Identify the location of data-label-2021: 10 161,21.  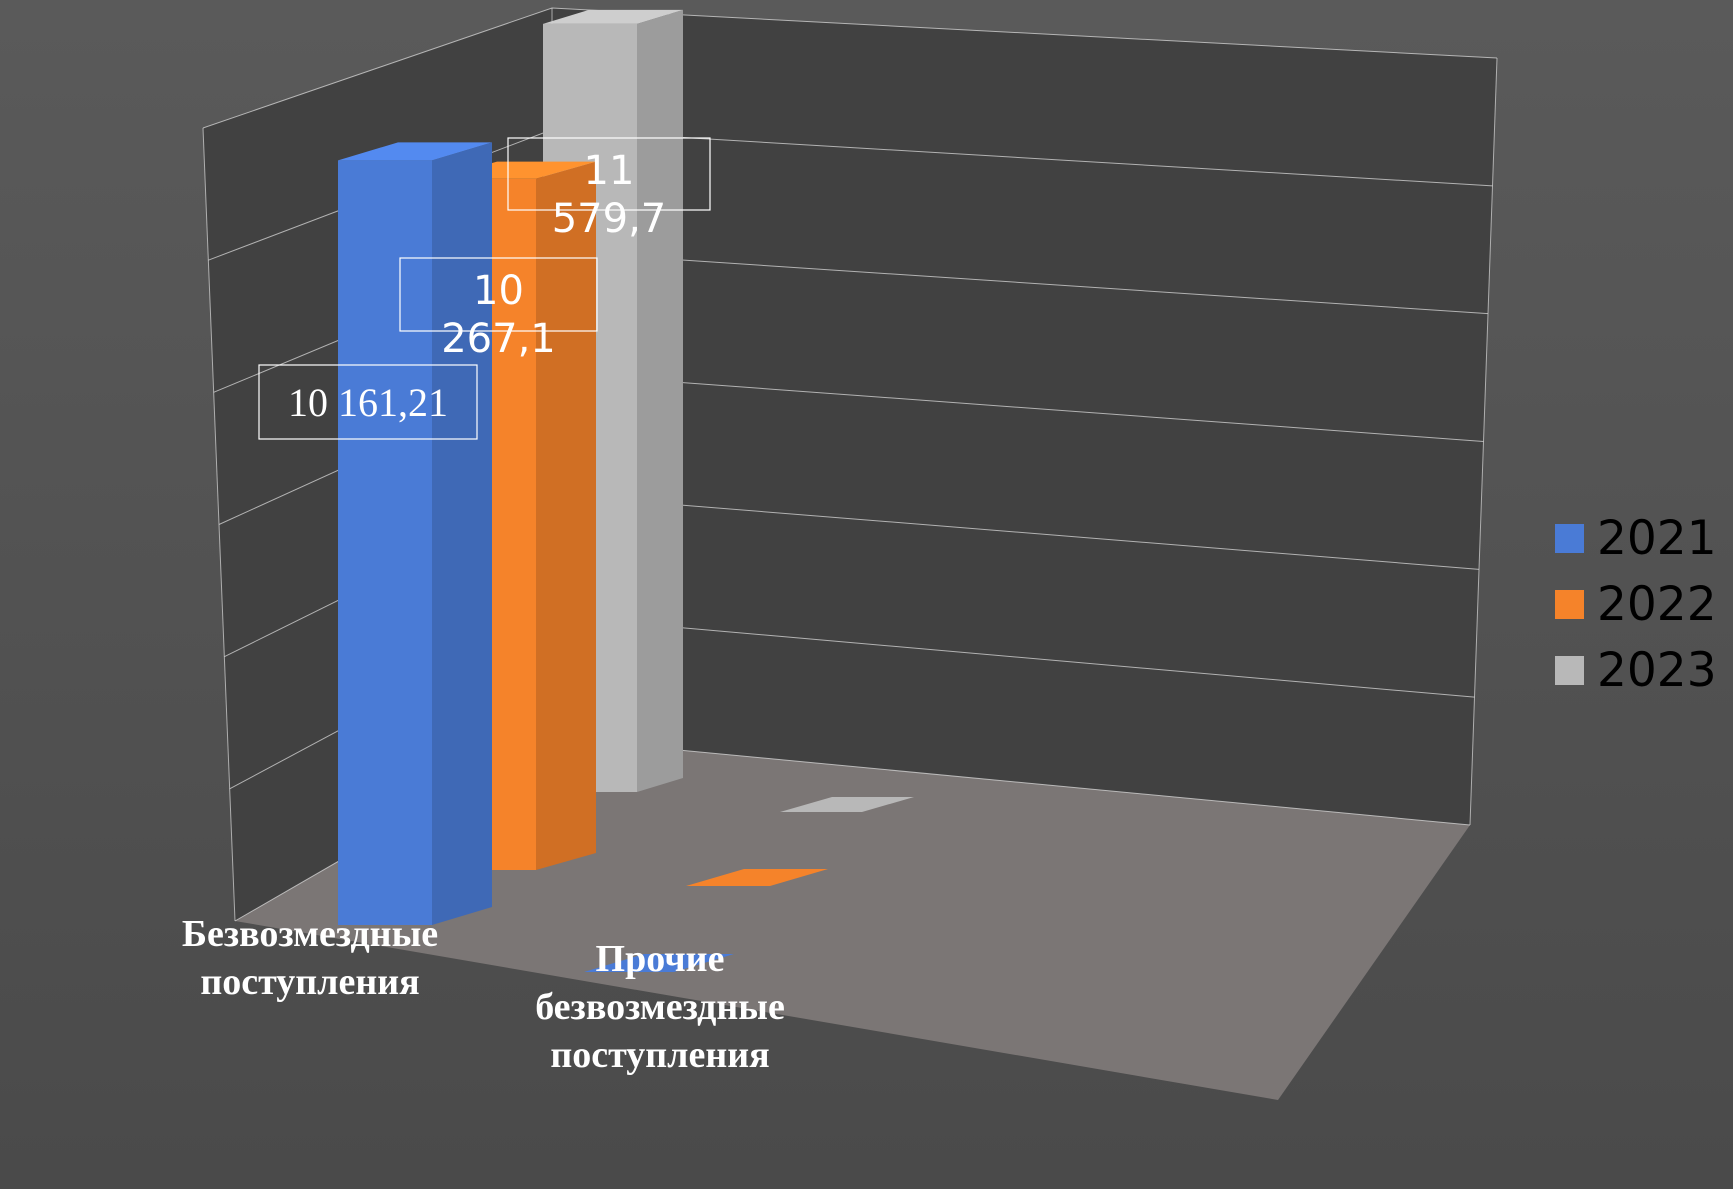
(368, 402).